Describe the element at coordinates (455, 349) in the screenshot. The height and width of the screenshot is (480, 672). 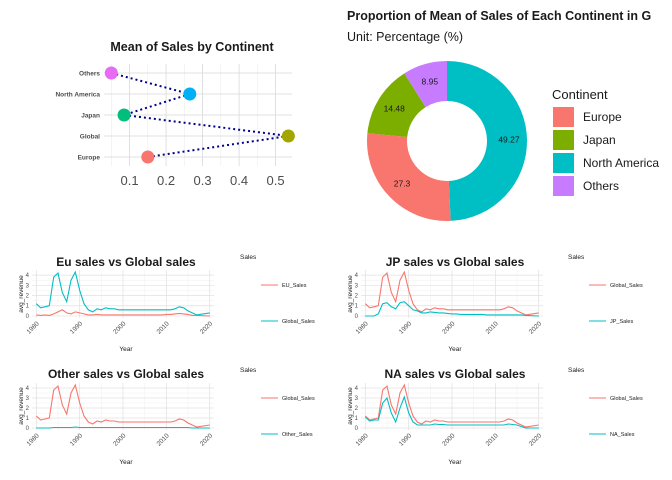
I see `jp-chart-xlabel: Year` at that location.